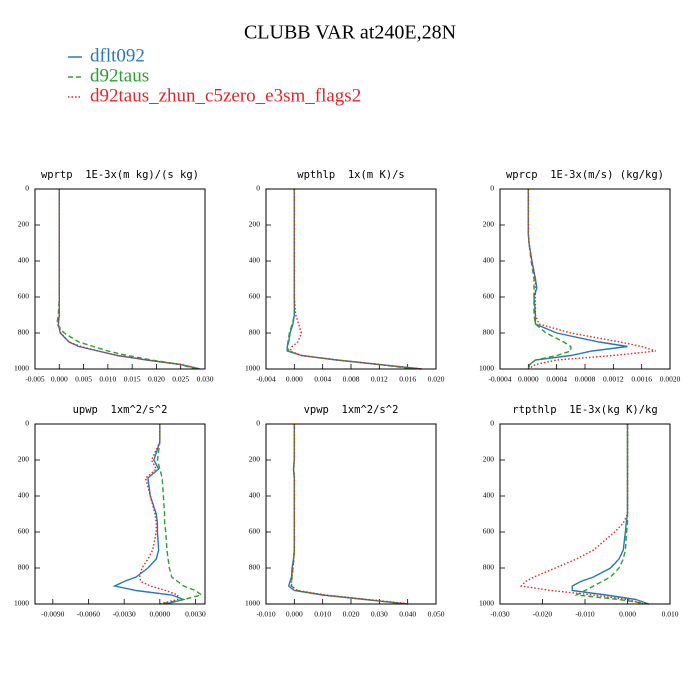 This screenshot has width=700, height=700. I want to click on legend-label: d92taus_zhun_c5zero_e3sm_flags2, so click(225, 95).